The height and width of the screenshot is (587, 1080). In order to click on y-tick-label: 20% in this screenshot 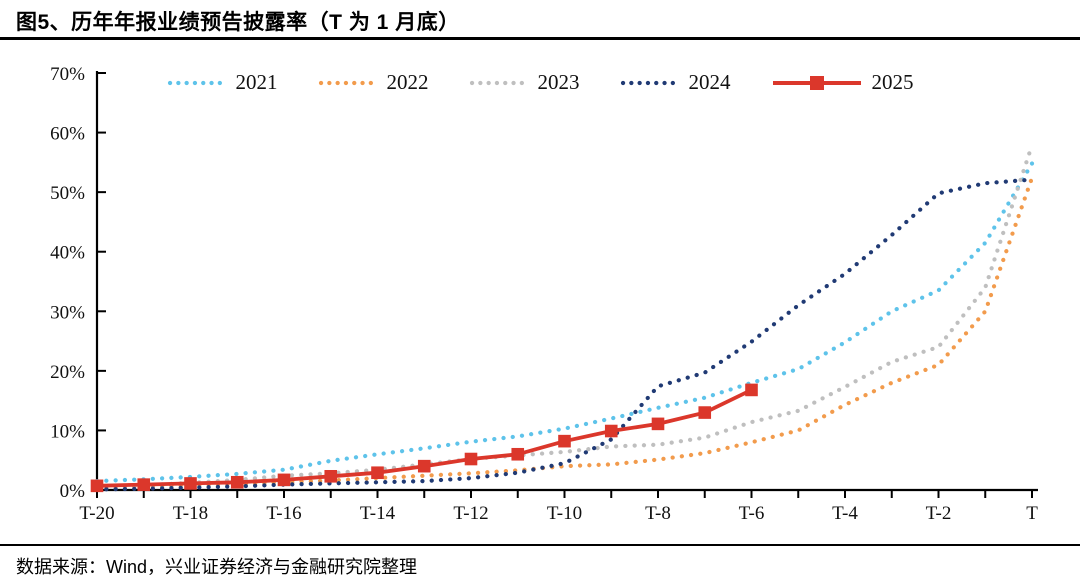, I will do `click(67, 372)`.